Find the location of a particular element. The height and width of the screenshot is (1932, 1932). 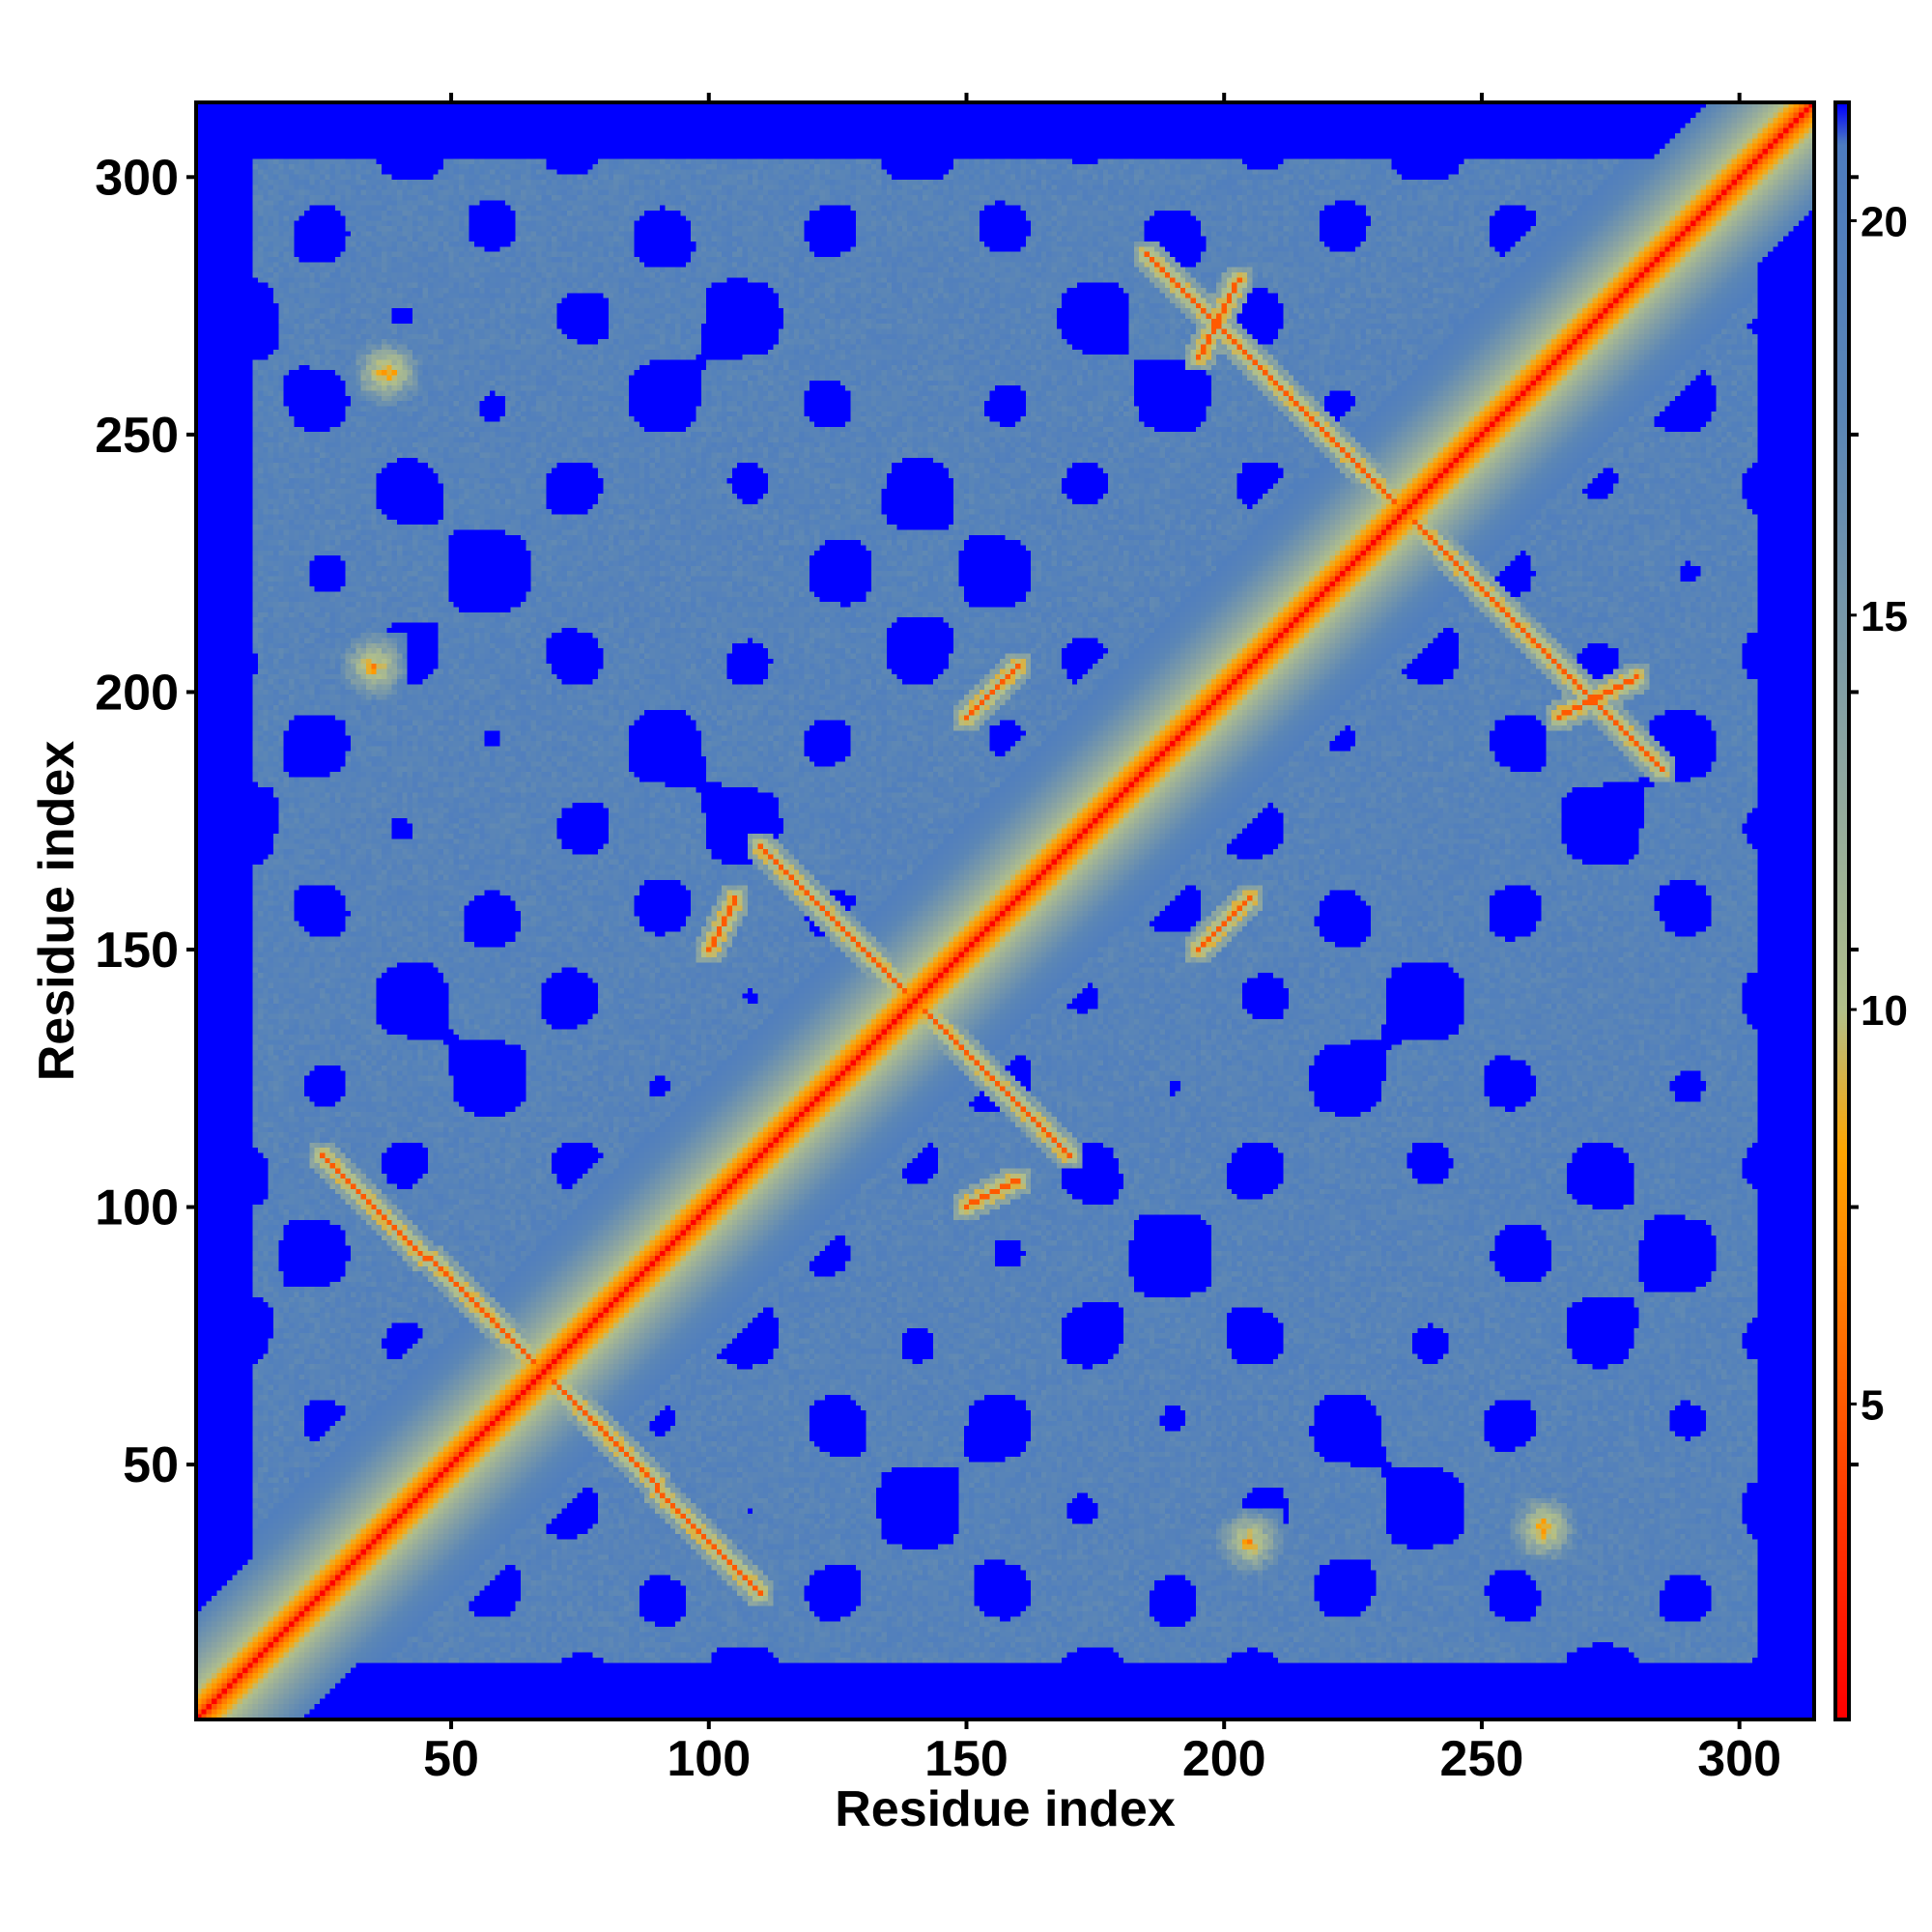

colorbar-tick-label: 10 is located at coordinates (1884, 1011).